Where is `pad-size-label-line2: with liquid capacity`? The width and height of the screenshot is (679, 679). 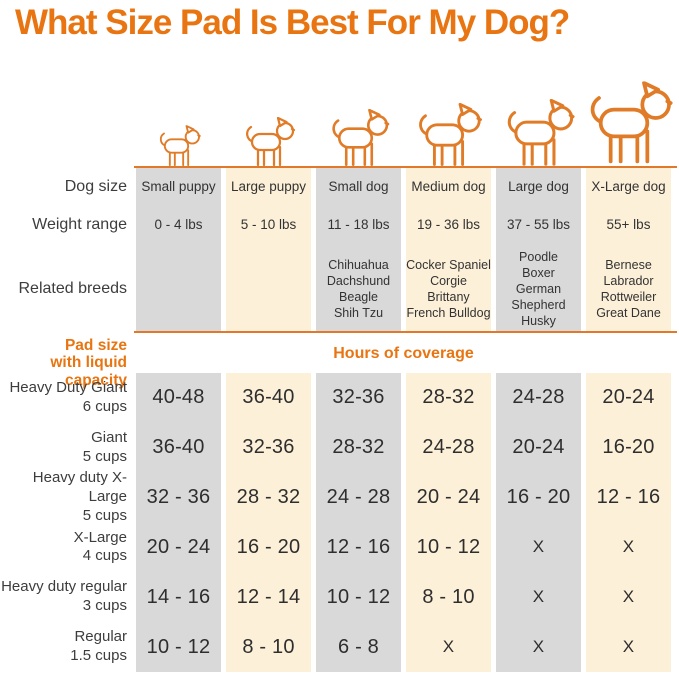
pad-size-label-line2: with liquid capacity is located at coordinates (88, 371).